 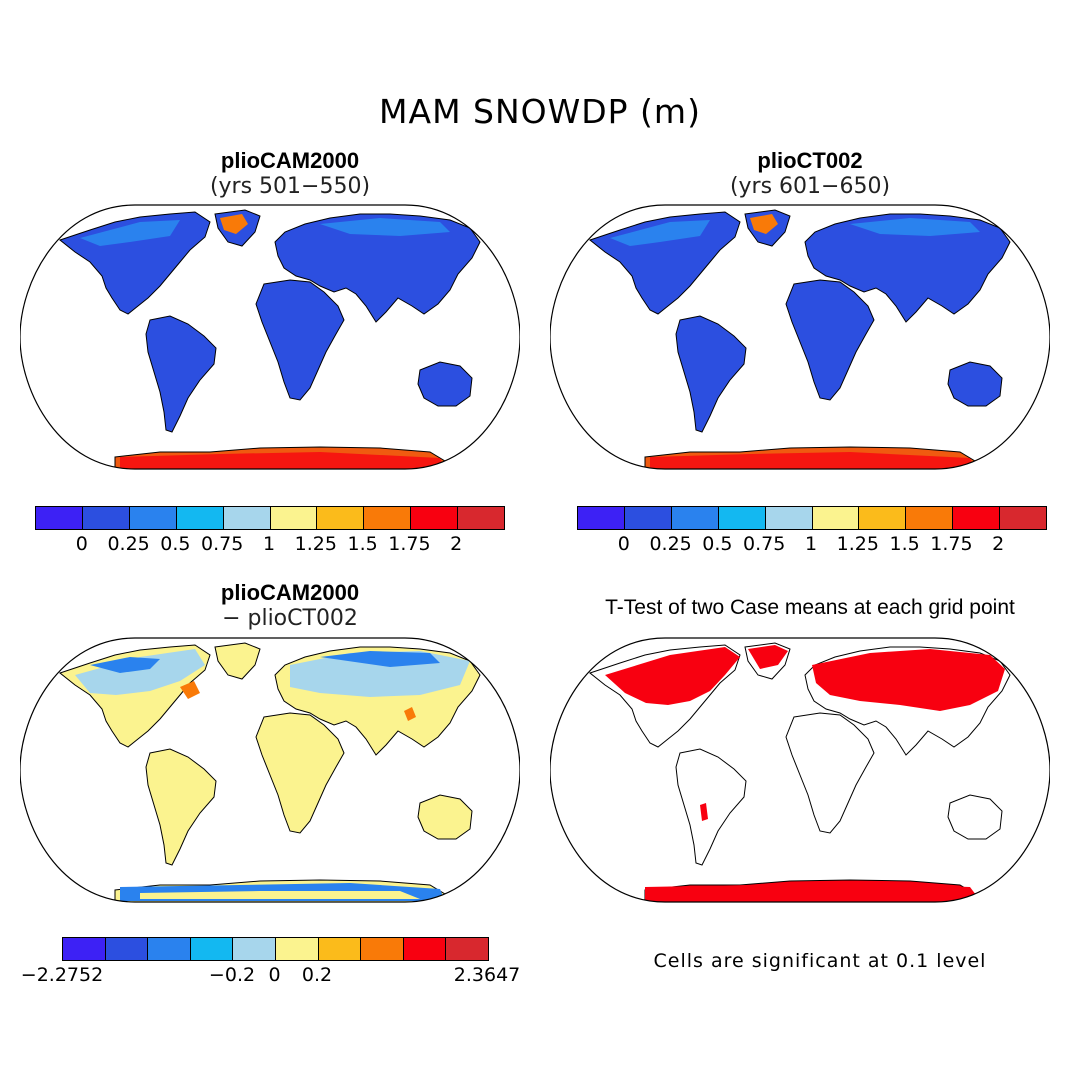 What do you see at coordinates (764, 544) in the screenshot?
I see `colorbar-2-tick-label: 0.75` at bounding box center [764, 544].